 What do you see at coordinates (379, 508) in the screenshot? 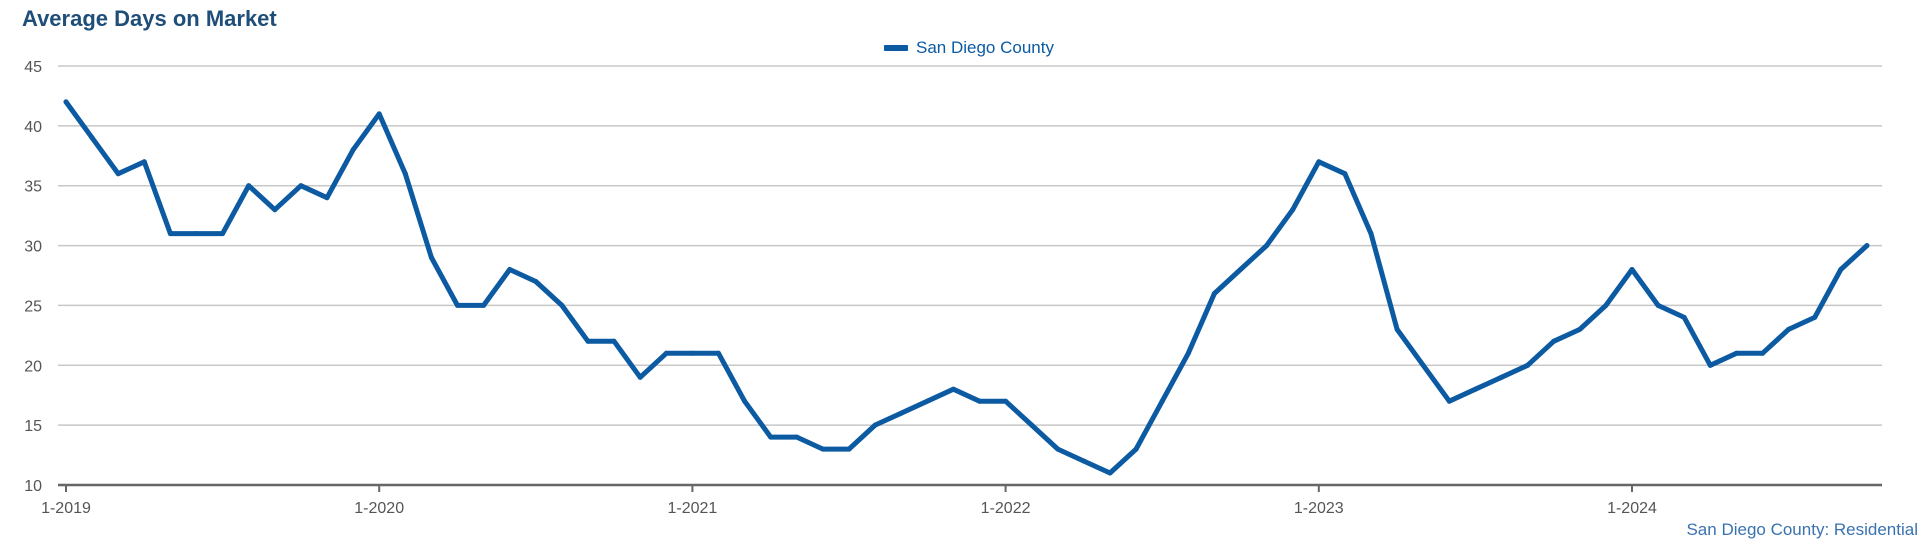
I see `x-tick-label: 1-2020` at bounding box center [379, 508].